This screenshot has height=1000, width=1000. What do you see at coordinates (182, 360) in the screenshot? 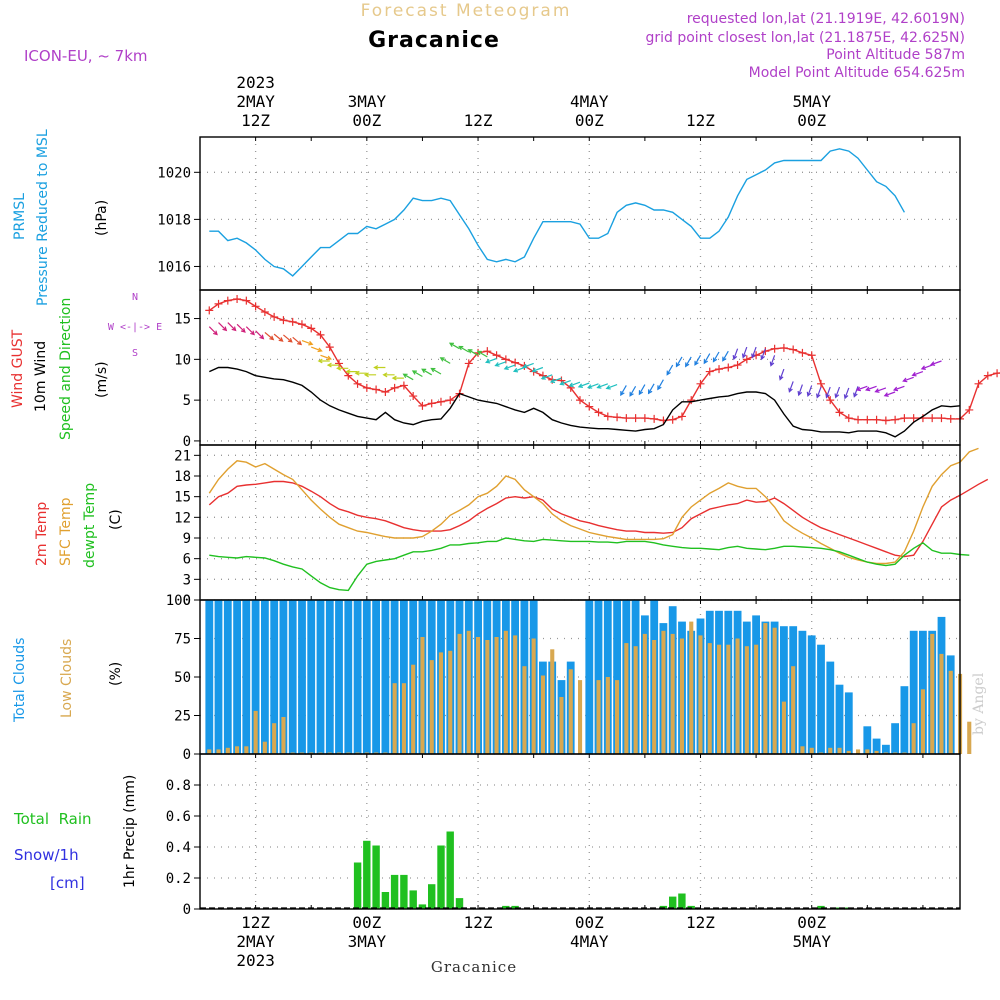
I see `y-tick-label: 10` at bounding box center [182, 360].